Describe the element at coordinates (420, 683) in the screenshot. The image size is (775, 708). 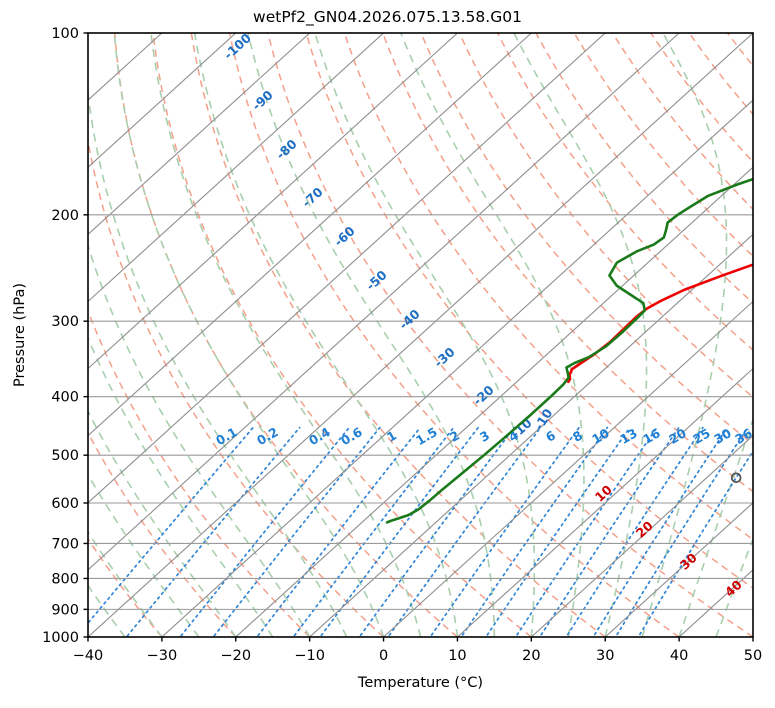
I see `x-axis-label: Temperature (°C)` at that location.